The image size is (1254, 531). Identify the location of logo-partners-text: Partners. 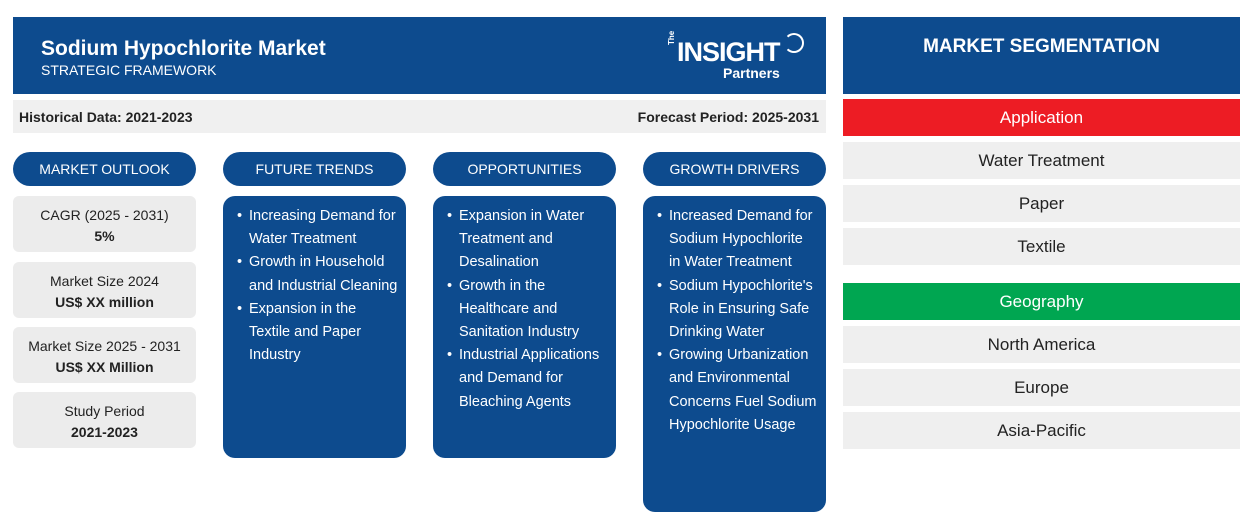
(751, 73).